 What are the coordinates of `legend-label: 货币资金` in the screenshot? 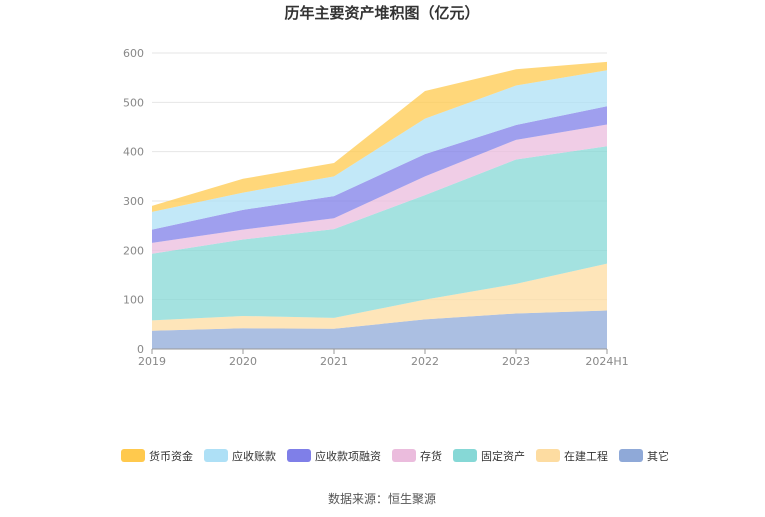 It's located at (171, 456).